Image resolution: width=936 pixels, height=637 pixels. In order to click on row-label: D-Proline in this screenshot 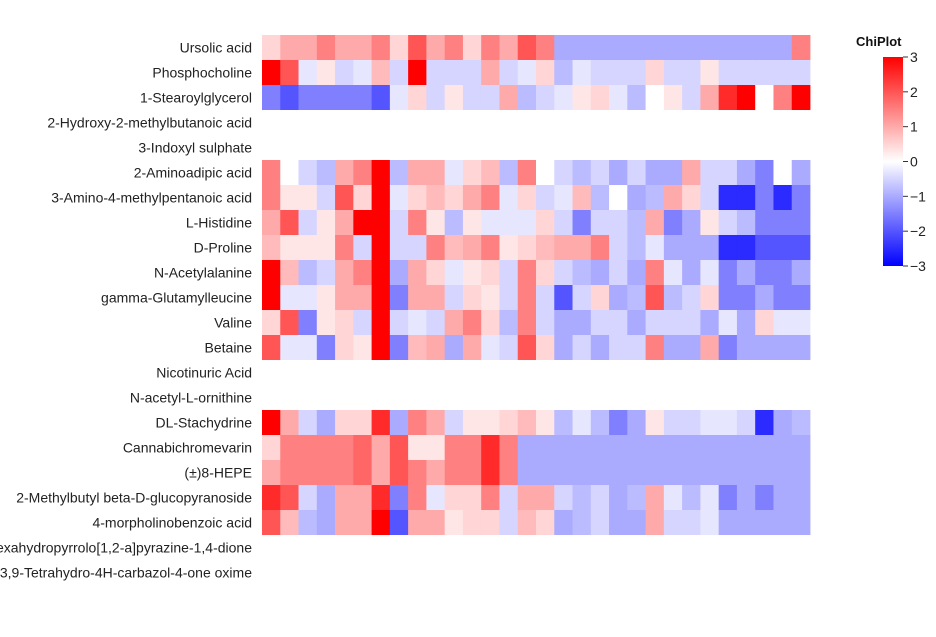, I will do `click(223, 248)`.